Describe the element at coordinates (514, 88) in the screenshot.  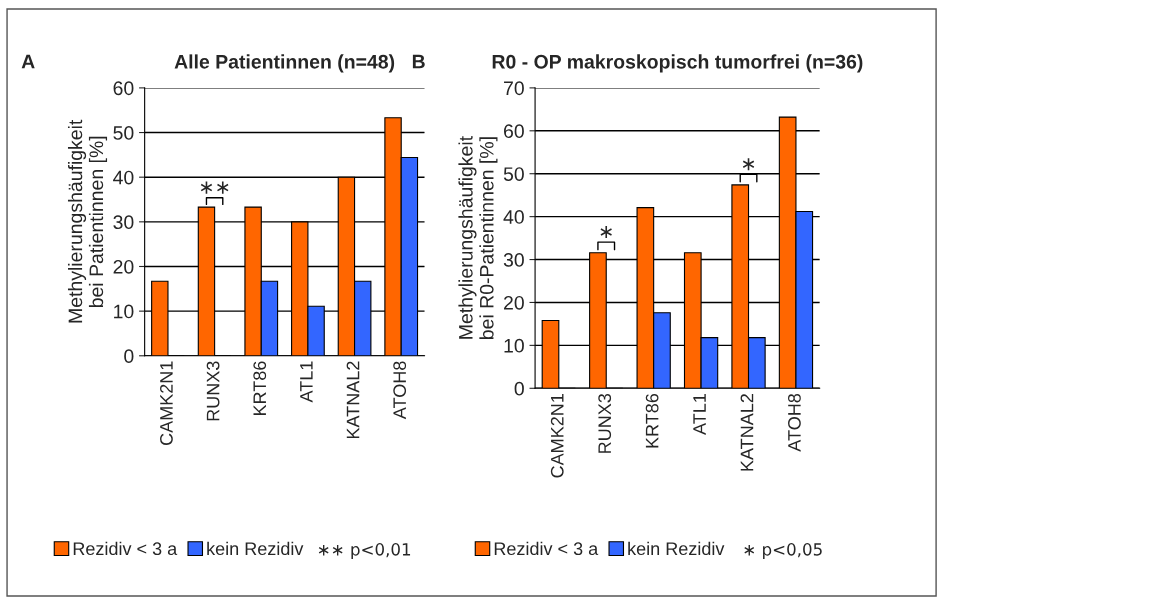
I see `y-tick-label: 70` at that location.